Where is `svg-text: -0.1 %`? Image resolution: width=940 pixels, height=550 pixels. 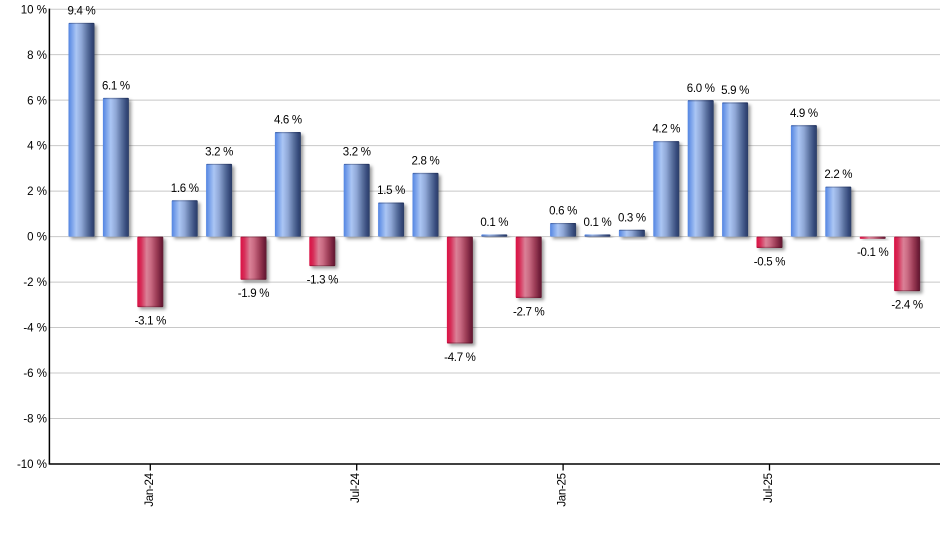
svg-text: -0.1 % is located at coordinates (873, 253).